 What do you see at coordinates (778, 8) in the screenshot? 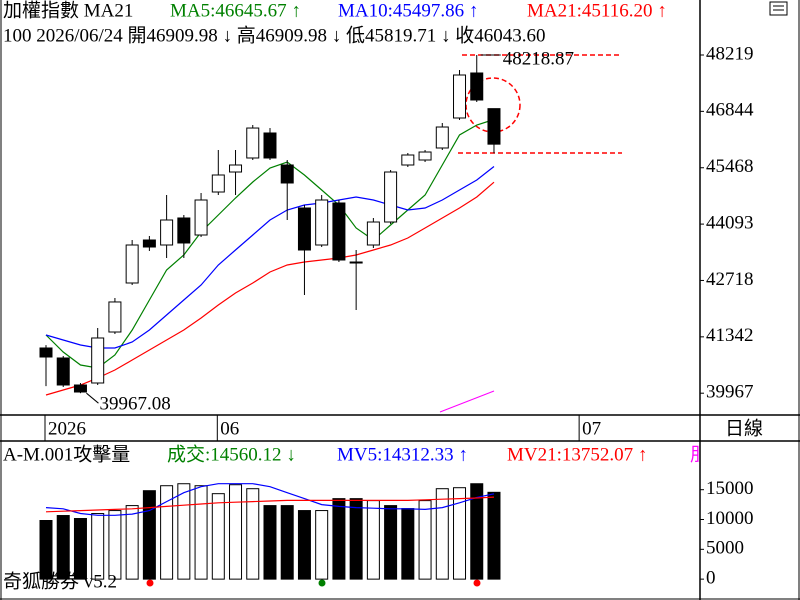
I see `window-button` at bounding box center [778, 8].